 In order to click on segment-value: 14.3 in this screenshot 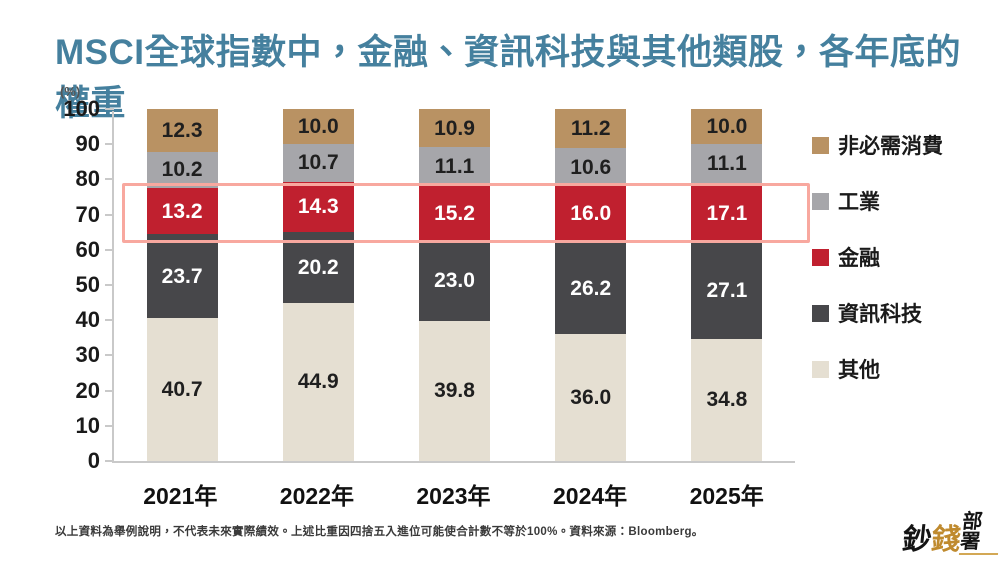, I will do `click(318, 207)`.